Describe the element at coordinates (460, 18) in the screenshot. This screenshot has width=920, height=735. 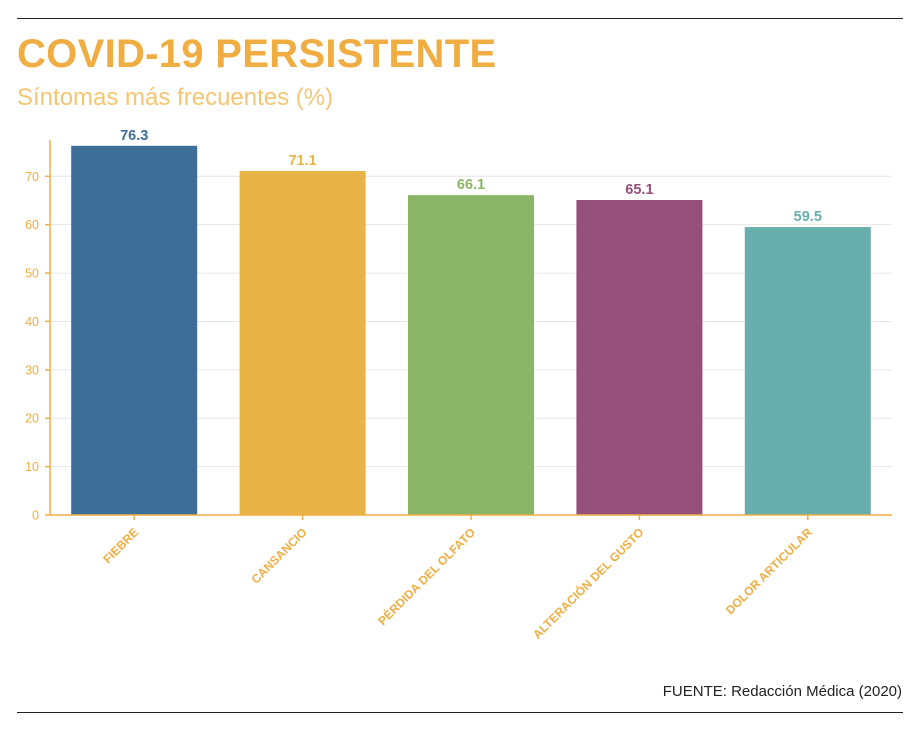
I see `top-rule` at that location.